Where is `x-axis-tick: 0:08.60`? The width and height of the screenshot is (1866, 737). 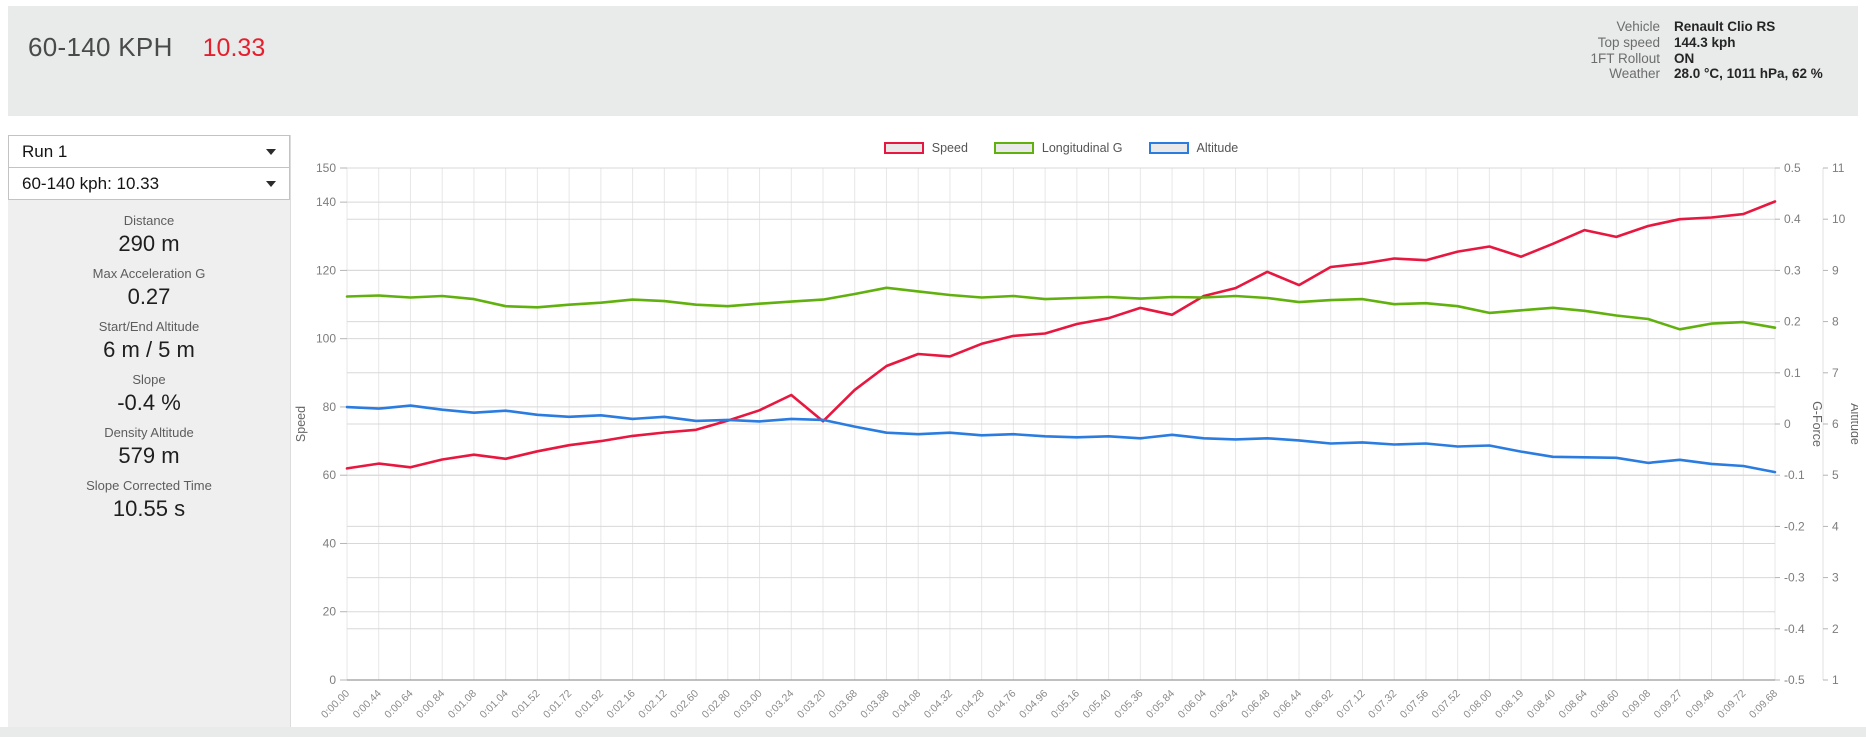
x-axis-tick: 0:08.60 is located at coordinates (1604, 704).